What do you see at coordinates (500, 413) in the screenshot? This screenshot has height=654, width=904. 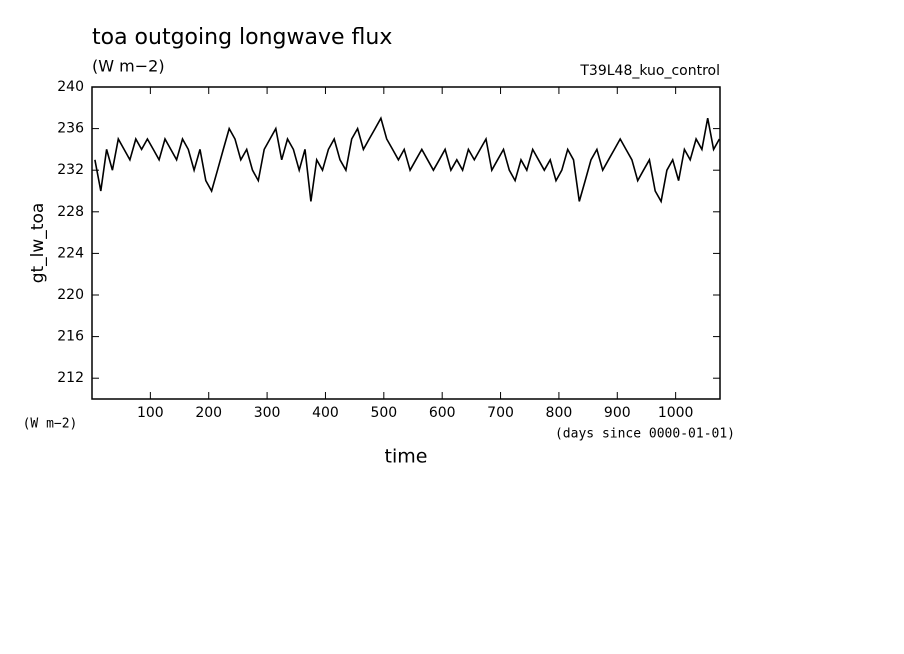 I see `x-tick-label: 700` at bounding box center [500, 413].